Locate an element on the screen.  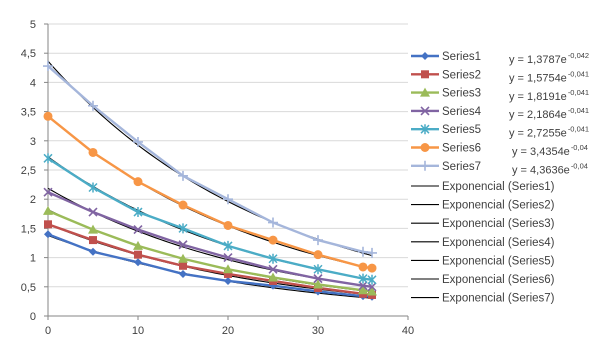
legend-item-trend4: Exponencial (Series4) is located at coordinates (483, 243).